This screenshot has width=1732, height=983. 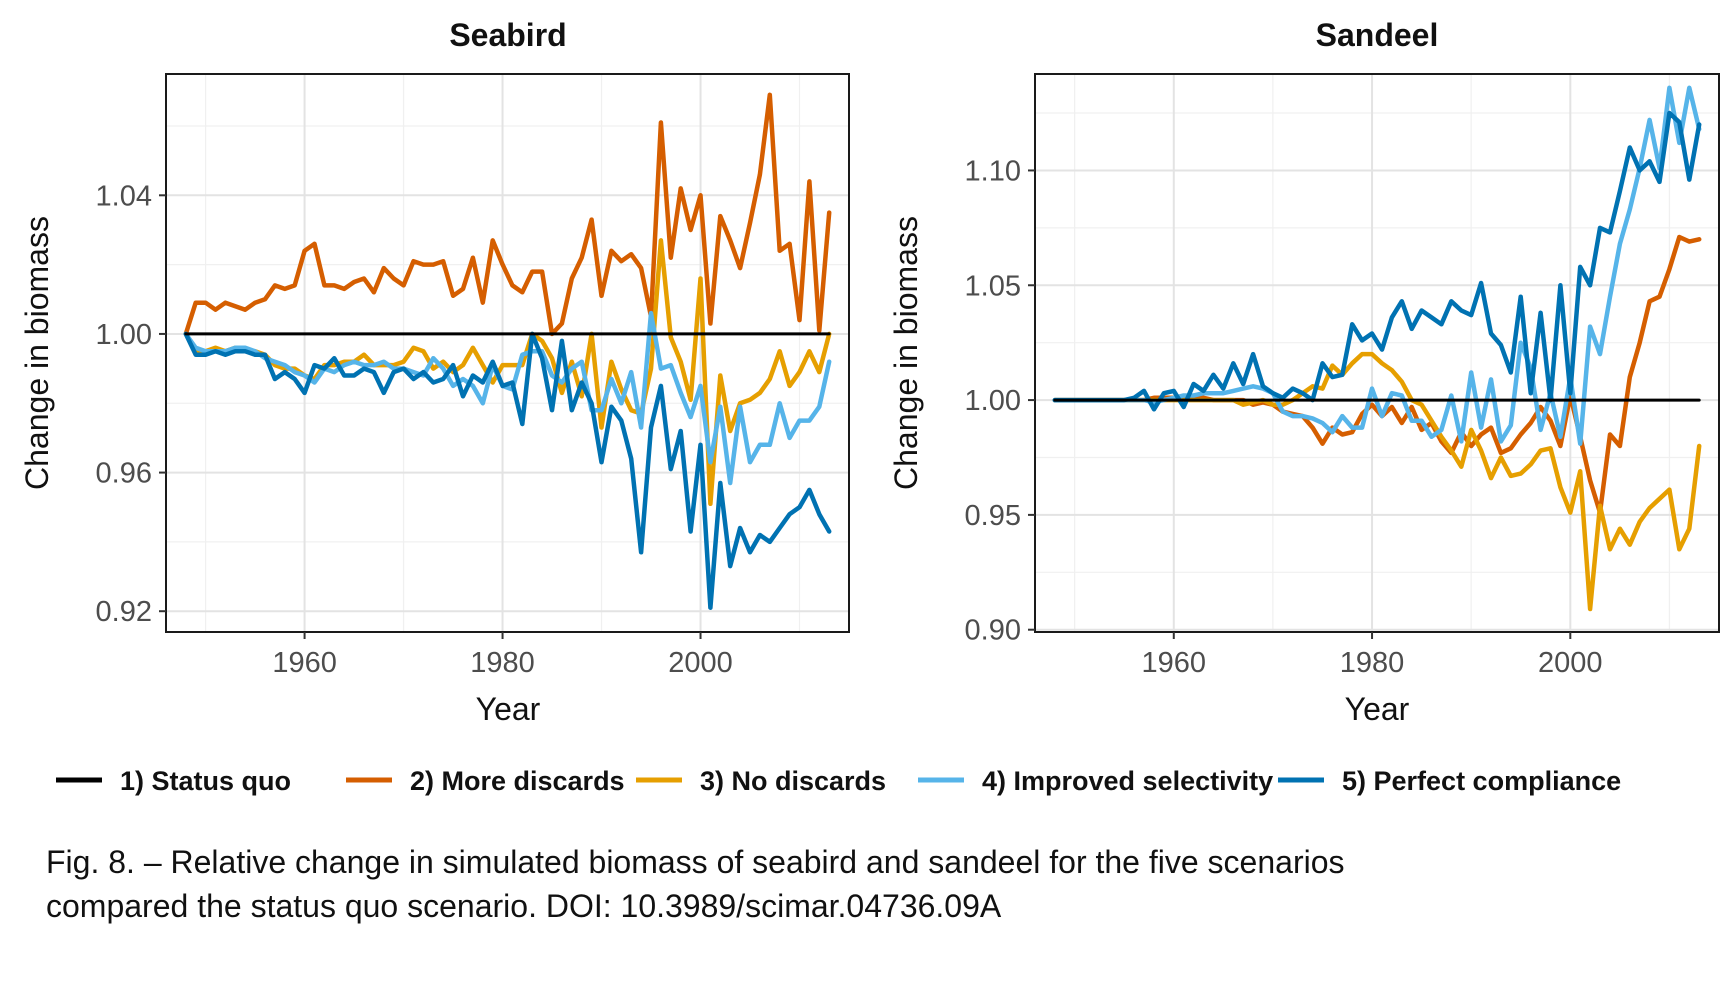 What do you see at coordinates (205, 781) in the screenshot?
I see `legend-label-1: 1) Status quo` at bounding box center [205, 781].